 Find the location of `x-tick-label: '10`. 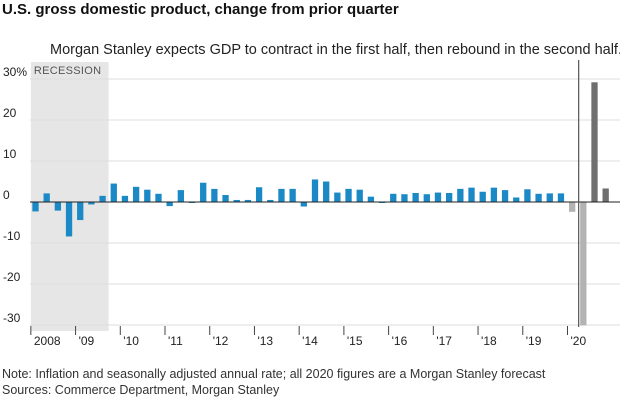

x-tick-label: '10 is located at coordinates (131, 341).